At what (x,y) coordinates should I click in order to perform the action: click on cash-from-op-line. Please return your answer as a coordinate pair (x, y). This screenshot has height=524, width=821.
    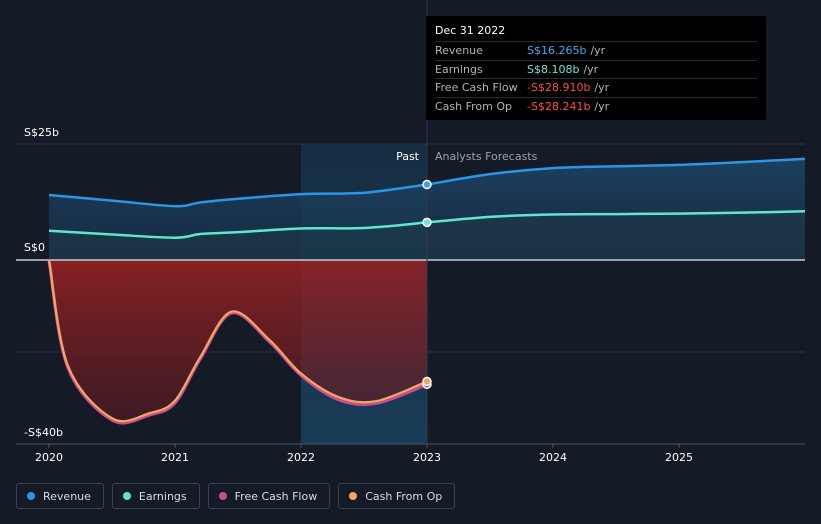
    Looking at the image, I should click on (237, 341).